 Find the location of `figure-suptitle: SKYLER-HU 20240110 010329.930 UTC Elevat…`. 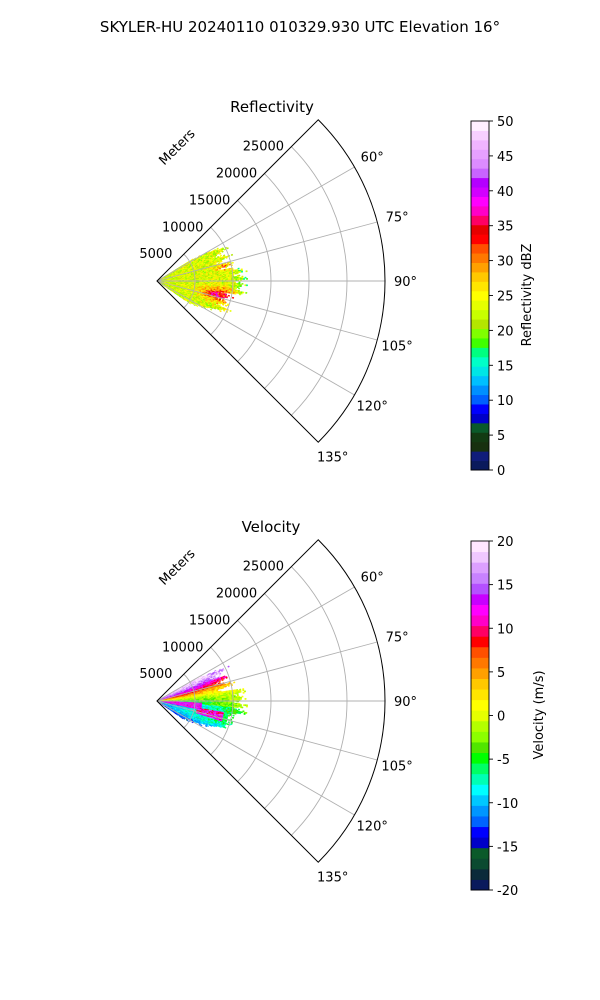

figure-suptitle: SKYLER-HU 20240110 010329.930 UTC Elevat… is located at coordinates (300, 27).